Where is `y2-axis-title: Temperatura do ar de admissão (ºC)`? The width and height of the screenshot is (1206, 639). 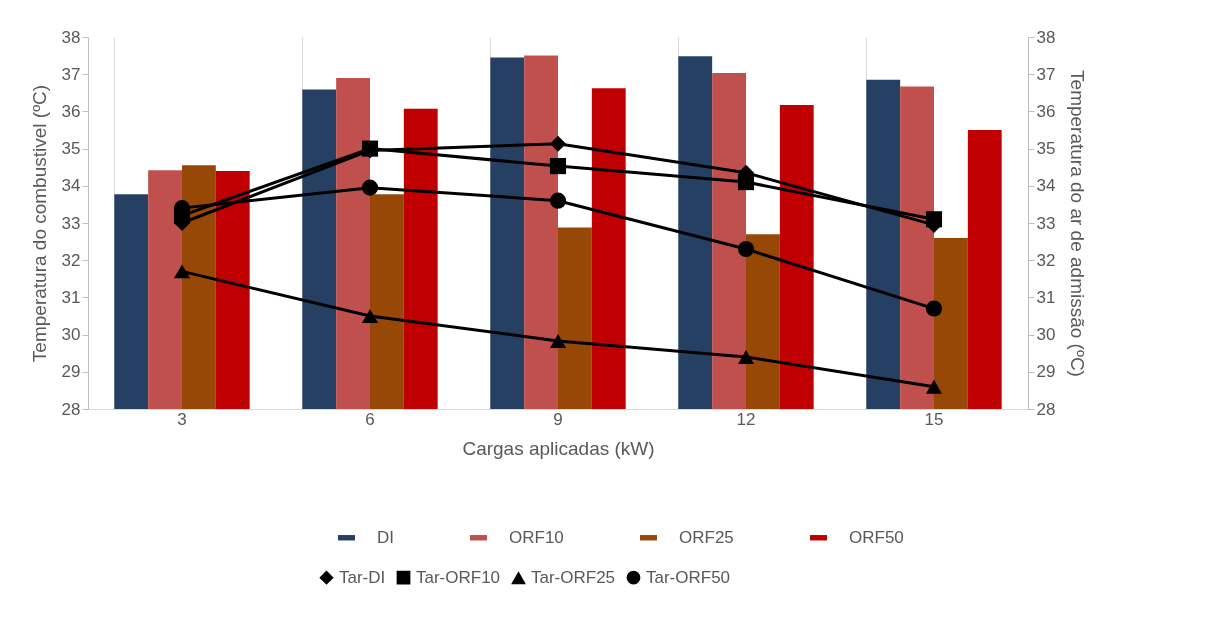
y2-axis-title: Temperatura do ar de admissão (ºC) is located at coordinates (1078, 223).